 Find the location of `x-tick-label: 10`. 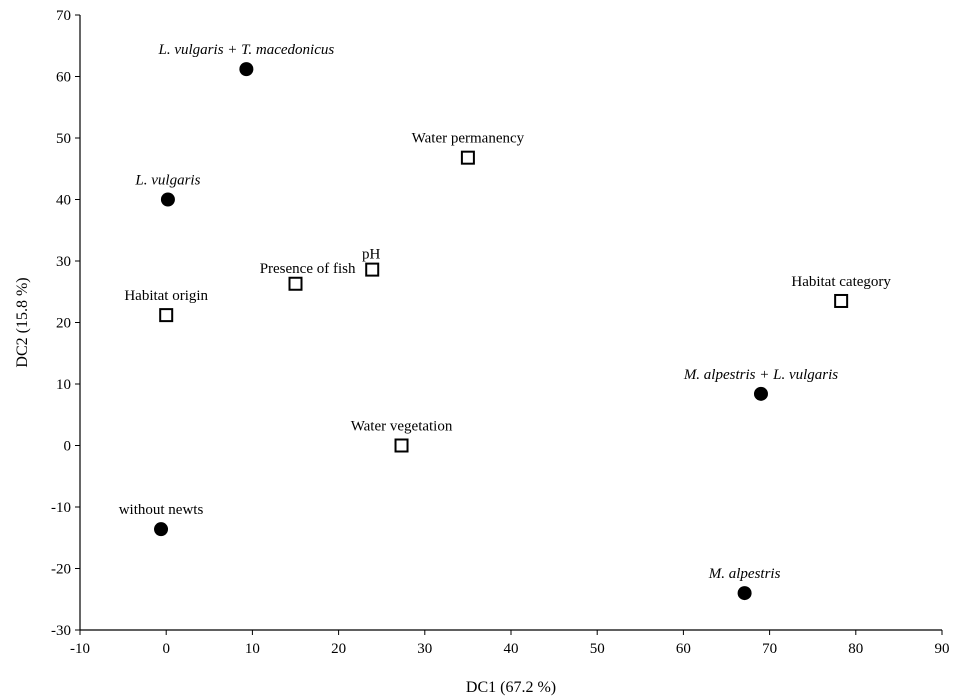

x-tick-label: 10 is located at coordinates (252, 649).